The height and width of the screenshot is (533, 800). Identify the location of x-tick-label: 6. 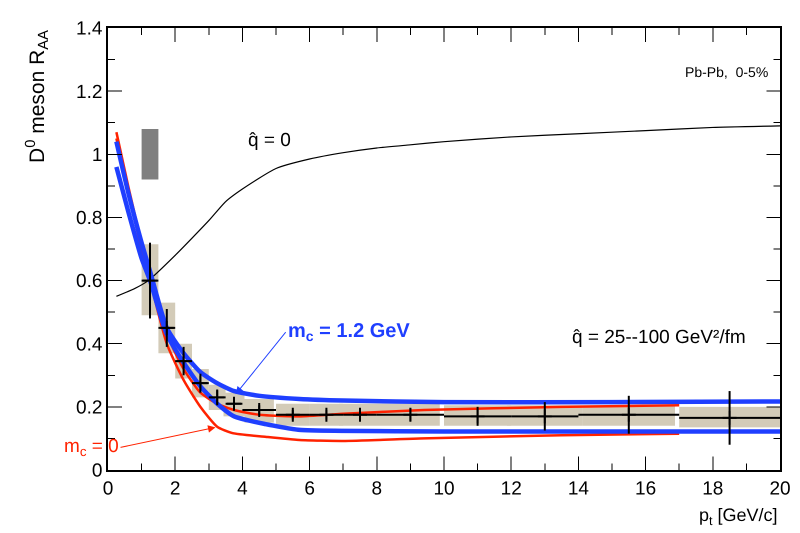
(309, 489).